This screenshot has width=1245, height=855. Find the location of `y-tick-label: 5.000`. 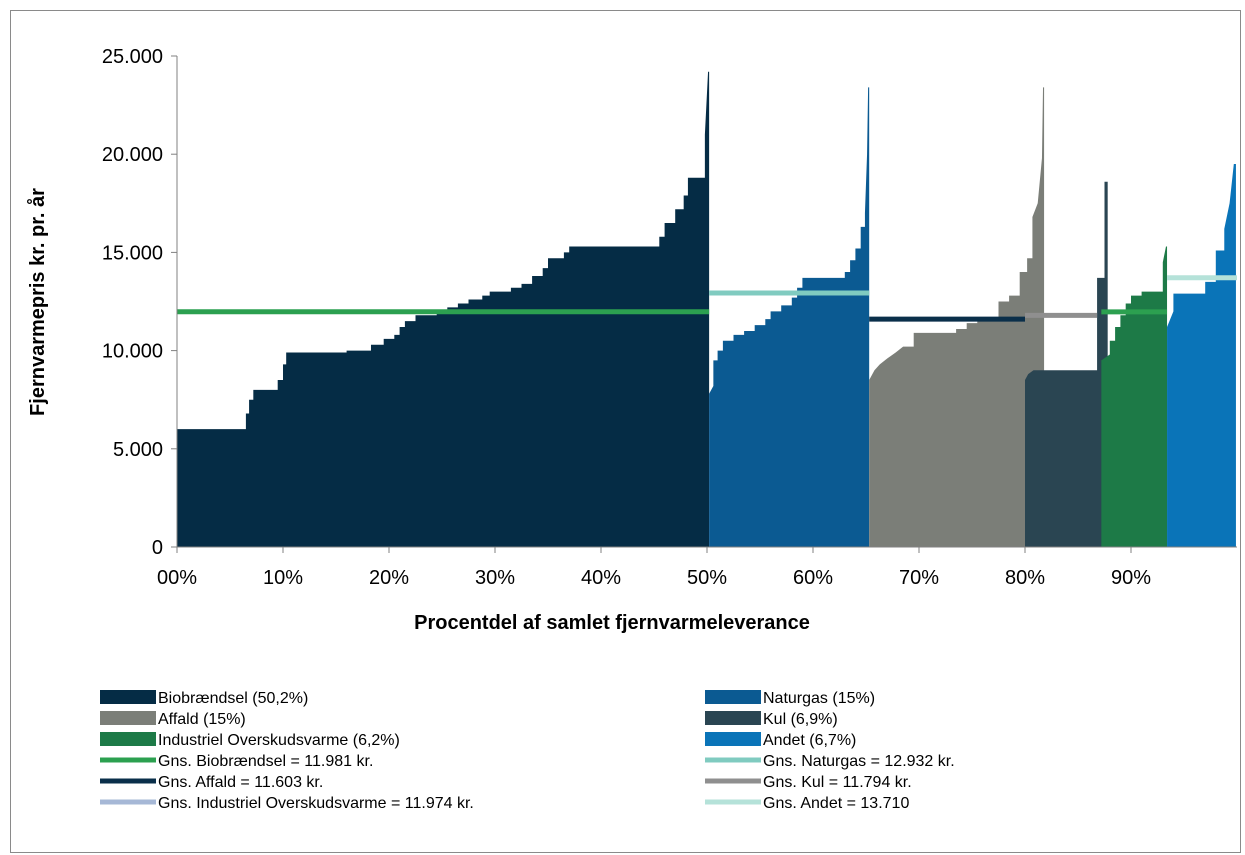

y-tick-label: 5.000 is located at coordinates (138, 450).